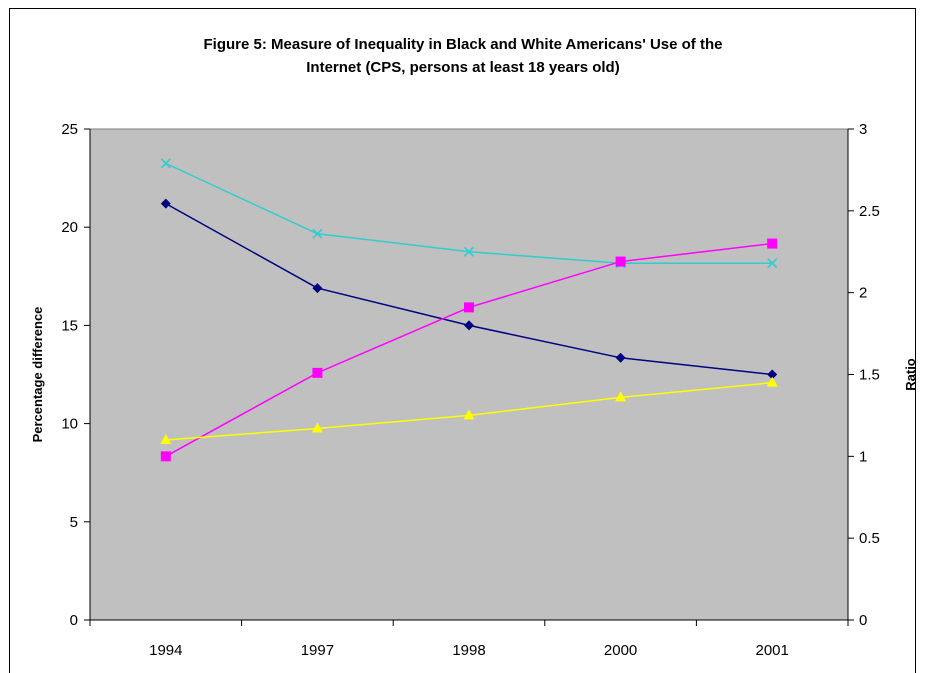 This screenshot has height=673, width=926. I want to click on x-tick-label: 1997, so click(317, 650).